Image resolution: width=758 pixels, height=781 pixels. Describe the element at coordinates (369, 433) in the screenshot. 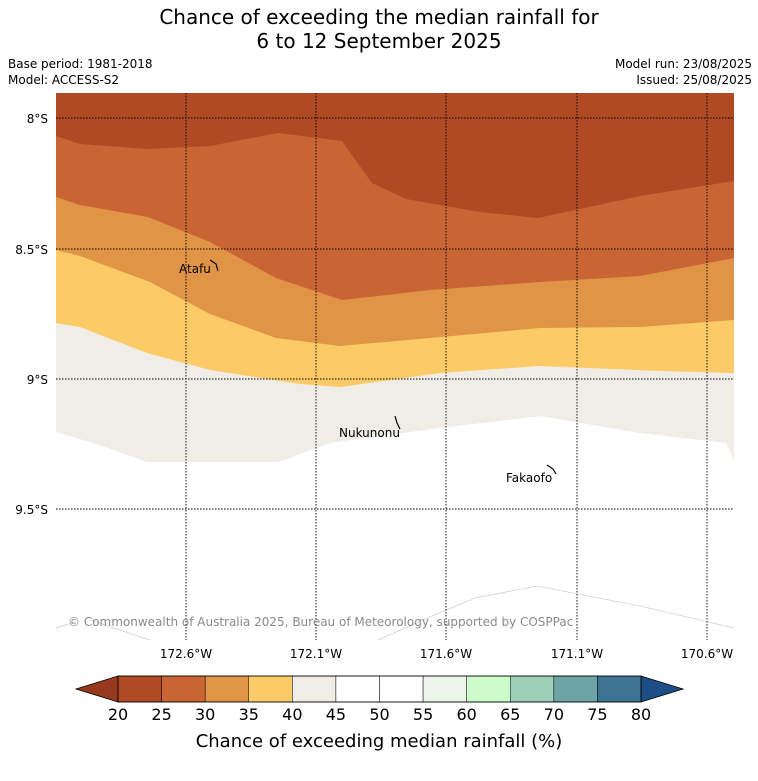

I see `place-label-nukunonu: Nukunonu` at that location.